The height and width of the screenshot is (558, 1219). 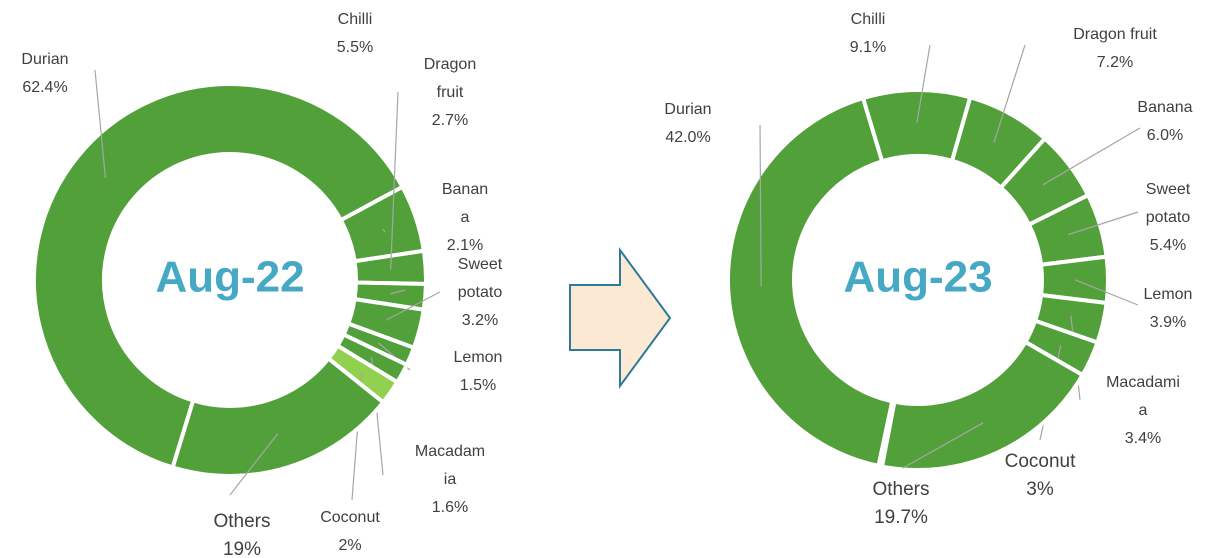 I want to click on value-label: 5.4%, so click(x=1168, y=245).